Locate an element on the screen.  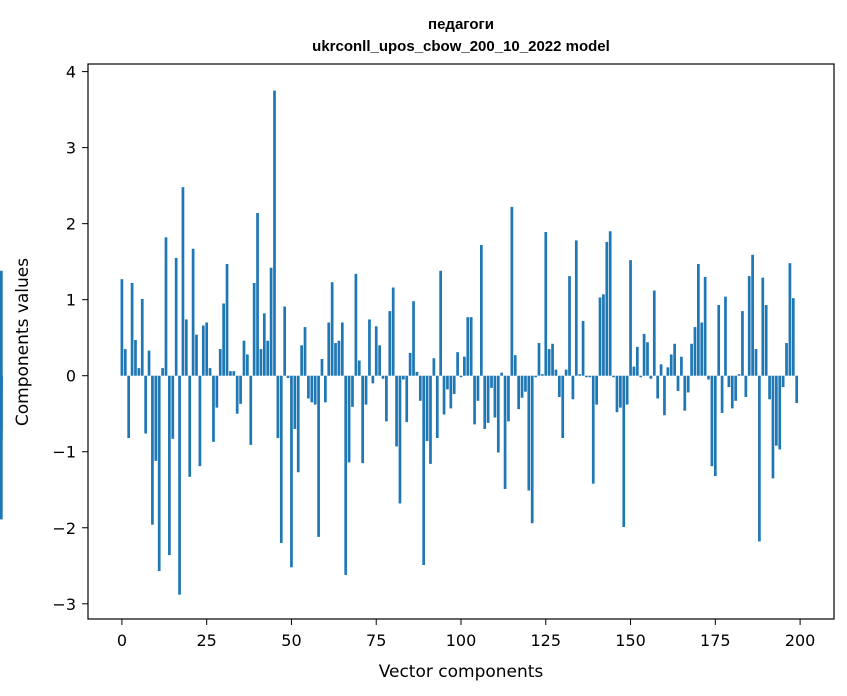
y-tick-label: 1 is located at coordinates (71, 300).